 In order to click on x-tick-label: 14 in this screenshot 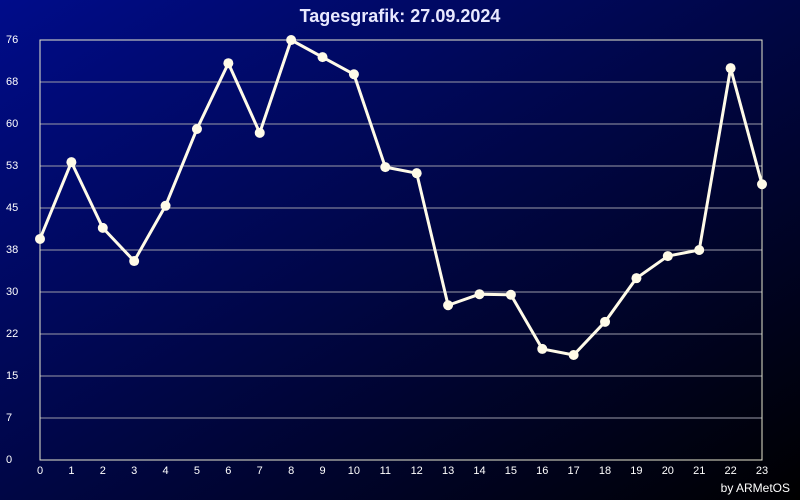, I will do `click(479, 471)`.